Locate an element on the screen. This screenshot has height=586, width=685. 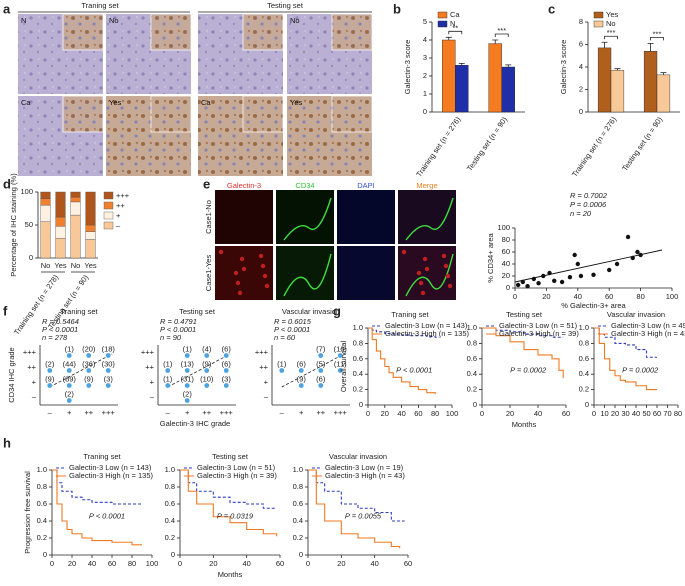
x-tick-label: 50 is located at coordinates (646, 413).